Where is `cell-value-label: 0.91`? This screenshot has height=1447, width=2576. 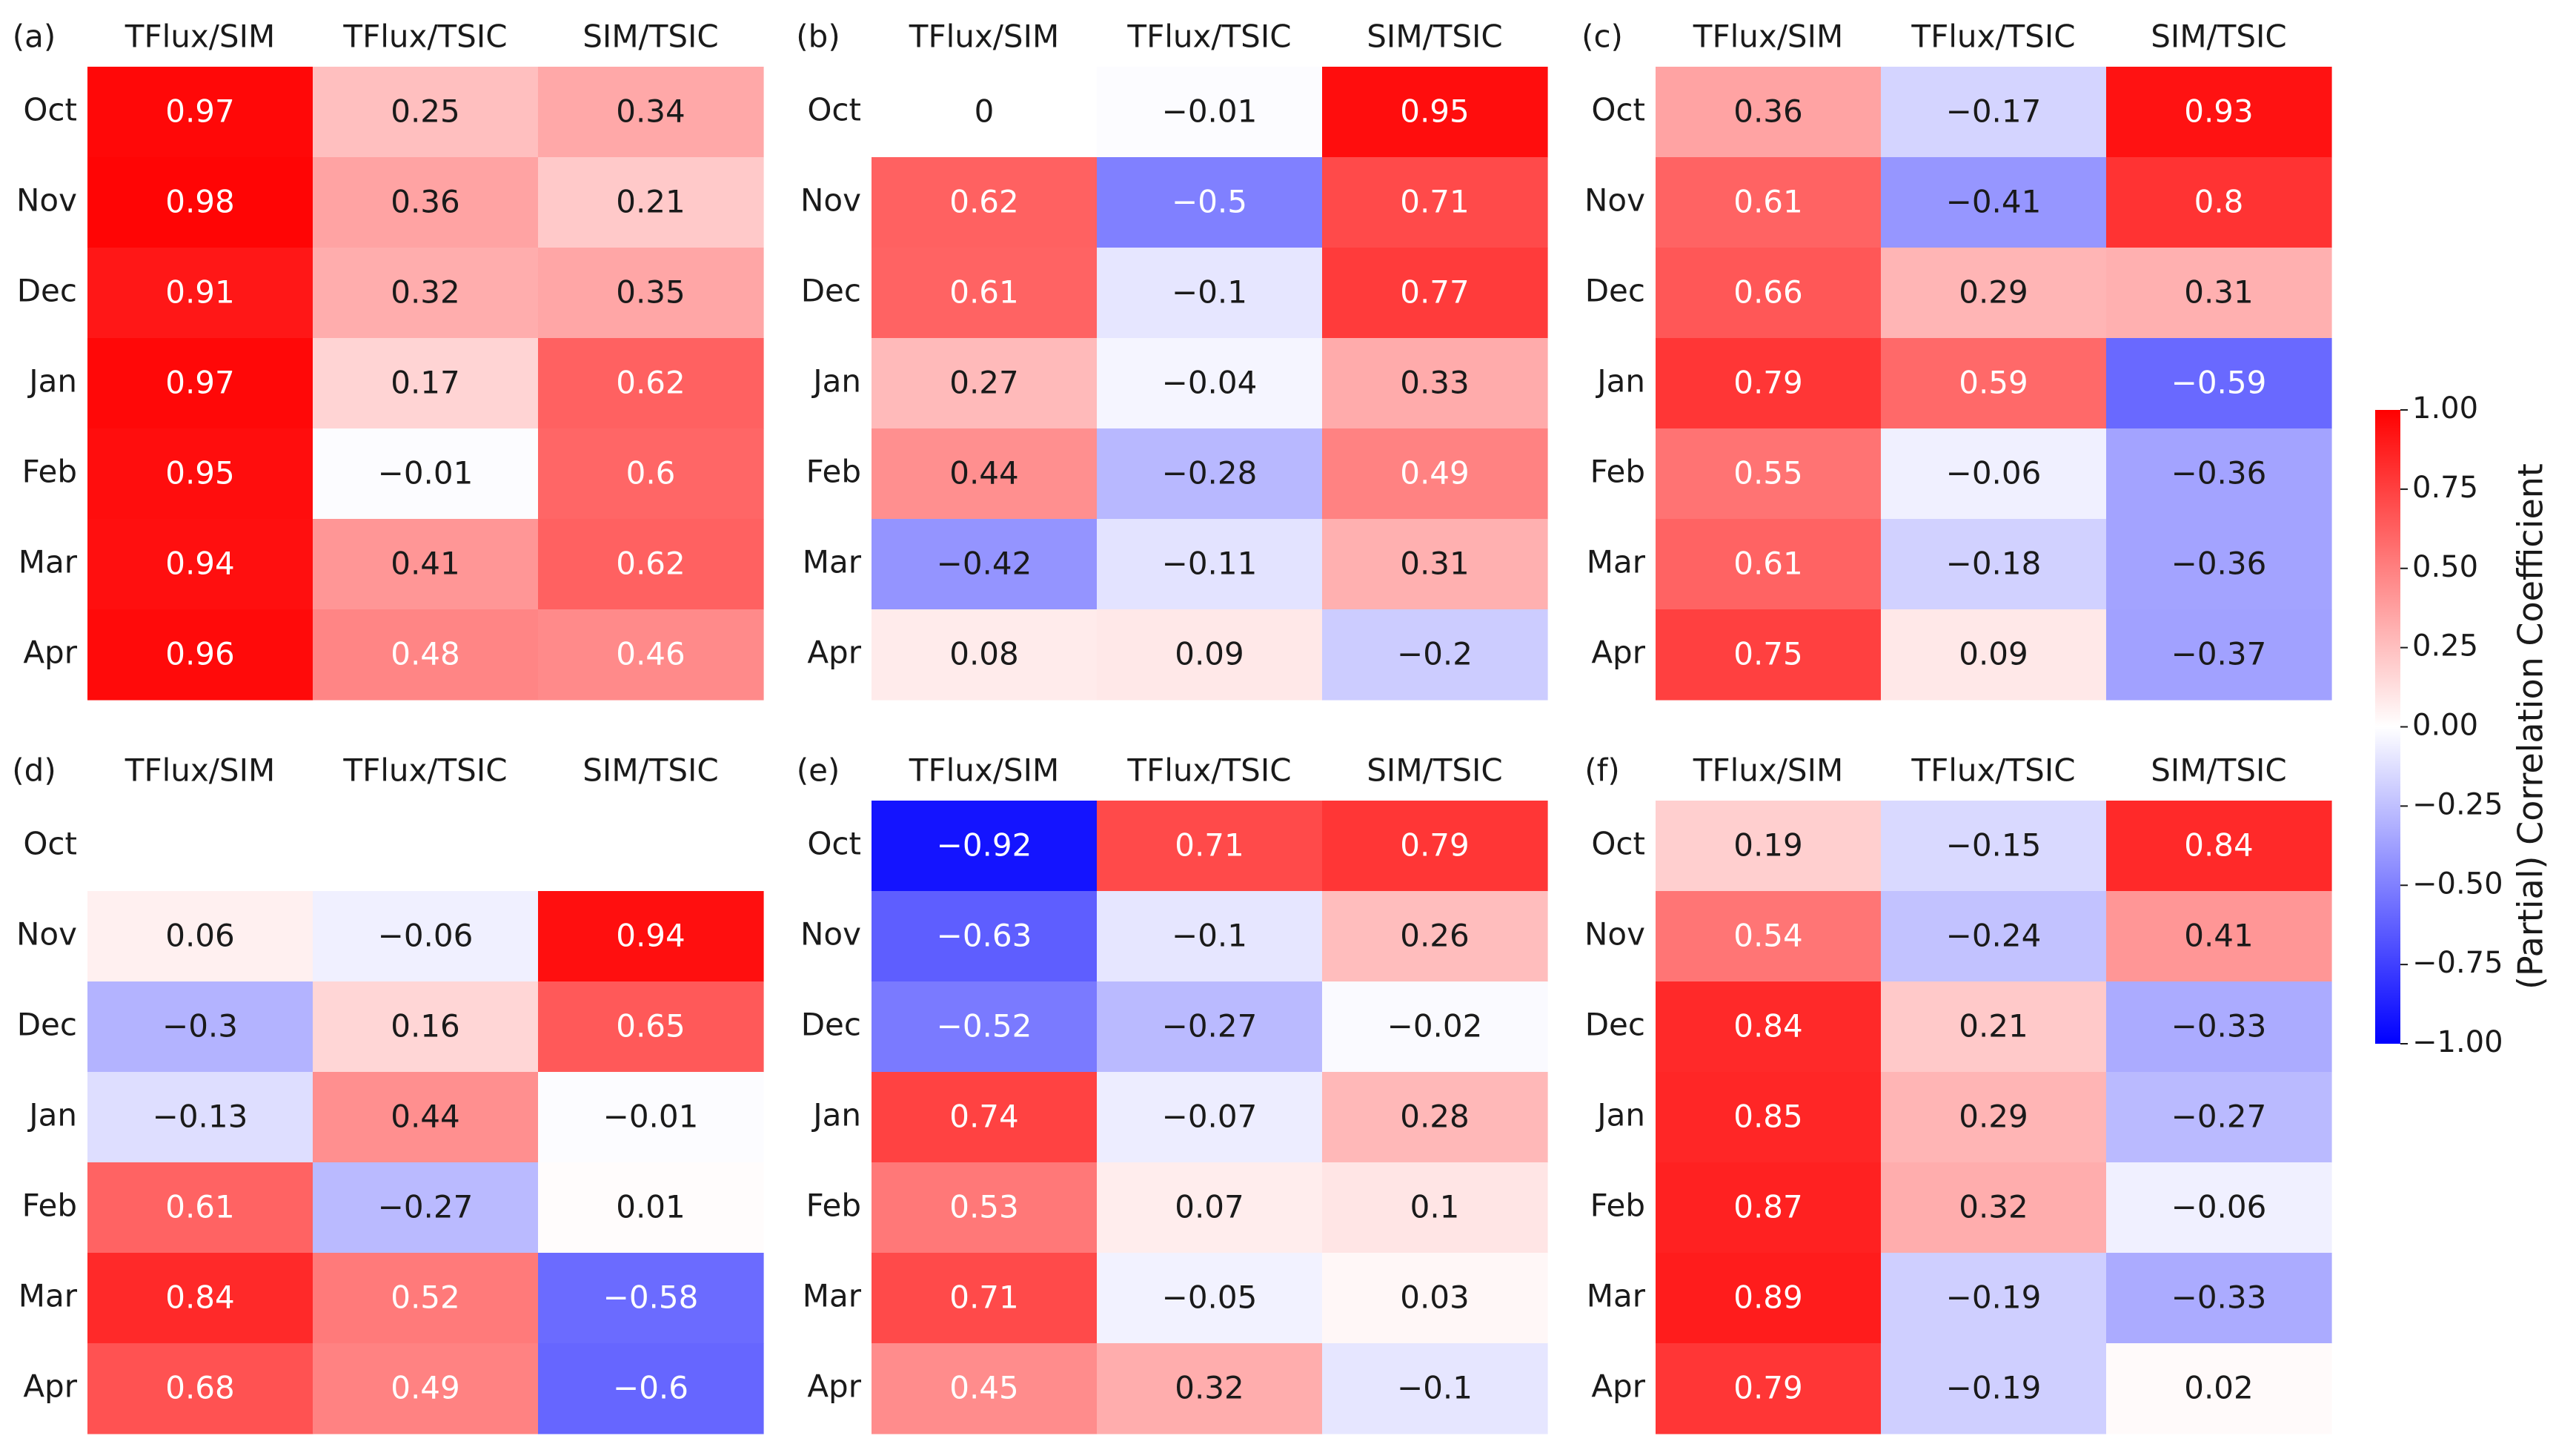
cell-value-label: 0.91 is located at coordinates (200, 292).